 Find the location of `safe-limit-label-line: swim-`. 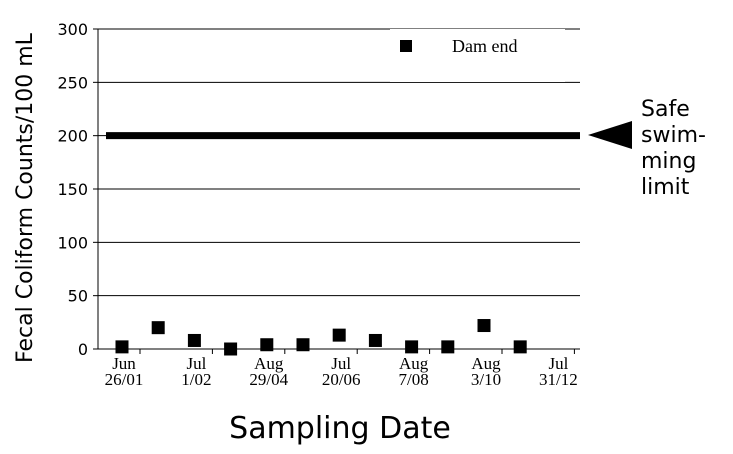

safe-limit-label-line: swim- is located at coordinates (673, 135).